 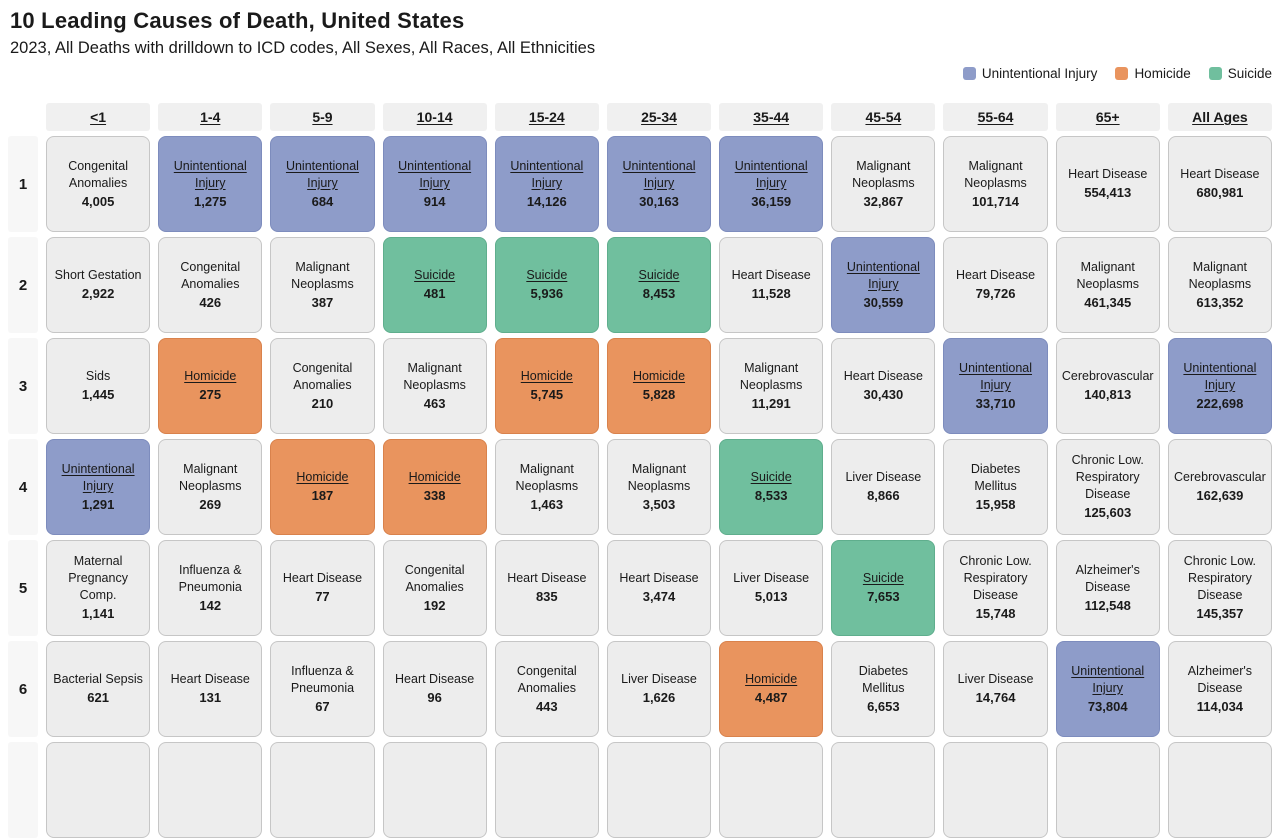 I want to click on death-count: 114,034, so click(x=1220, y=706).